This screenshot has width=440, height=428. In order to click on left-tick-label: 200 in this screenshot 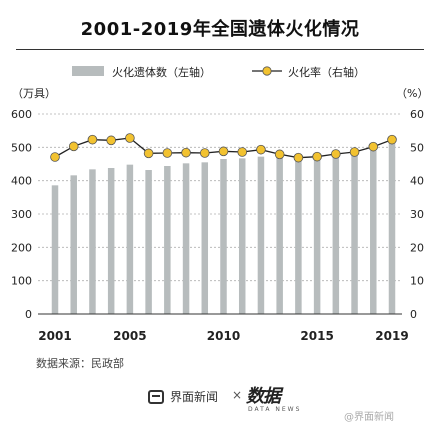, I will do `click(21, 247)`.